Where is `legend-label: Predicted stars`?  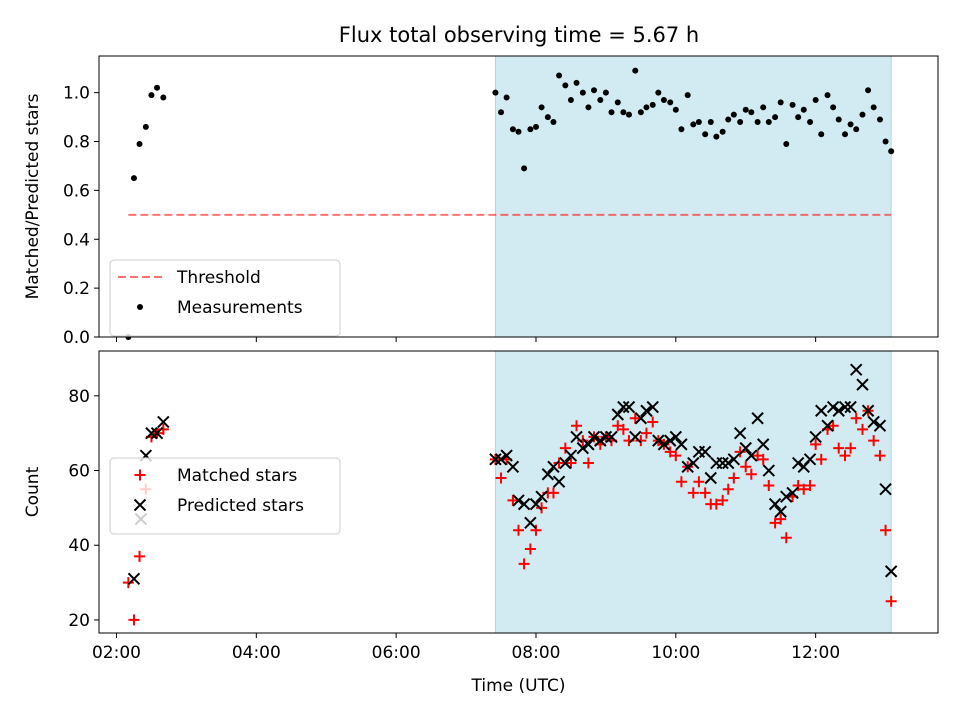
legend-label: Predicted stars is located at coordinates (240, 506).